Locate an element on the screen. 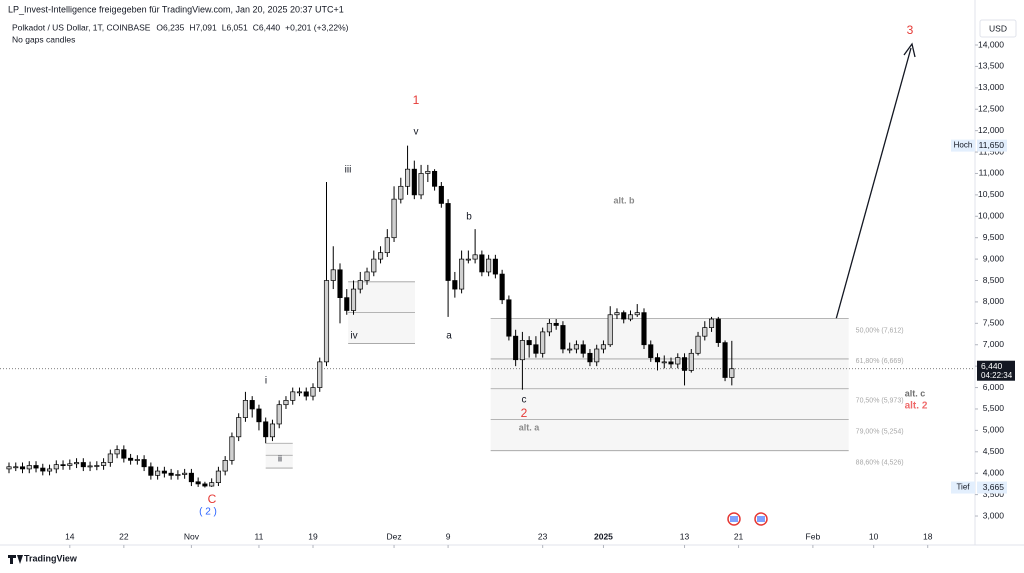  currency-box is located at coordinates (998, 28).